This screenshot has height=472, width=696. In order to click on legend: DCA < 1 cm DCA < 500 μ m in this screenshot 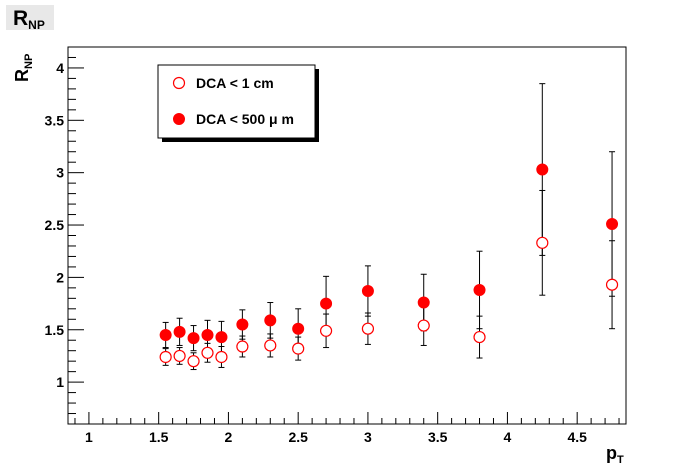, I will do `click(238, 103)`.